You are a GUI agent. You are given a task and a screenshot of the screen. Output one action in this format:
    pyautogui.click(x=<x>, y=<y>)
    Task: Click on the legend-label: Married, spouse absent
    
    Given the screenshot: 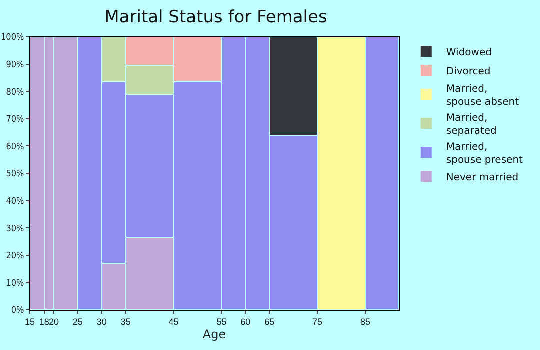 What is the action you would take?
    pyautogui.click(x=483, y=96)
    